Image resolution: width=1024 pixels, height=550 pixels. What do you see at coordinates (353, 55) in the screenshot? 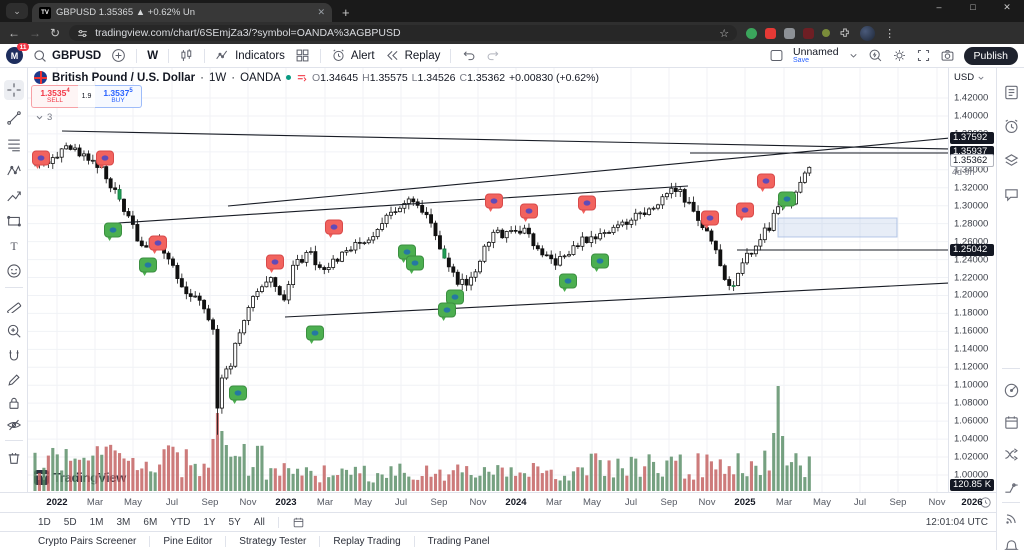
I see `alert-button: Alert` at bounding box center [353, 55].